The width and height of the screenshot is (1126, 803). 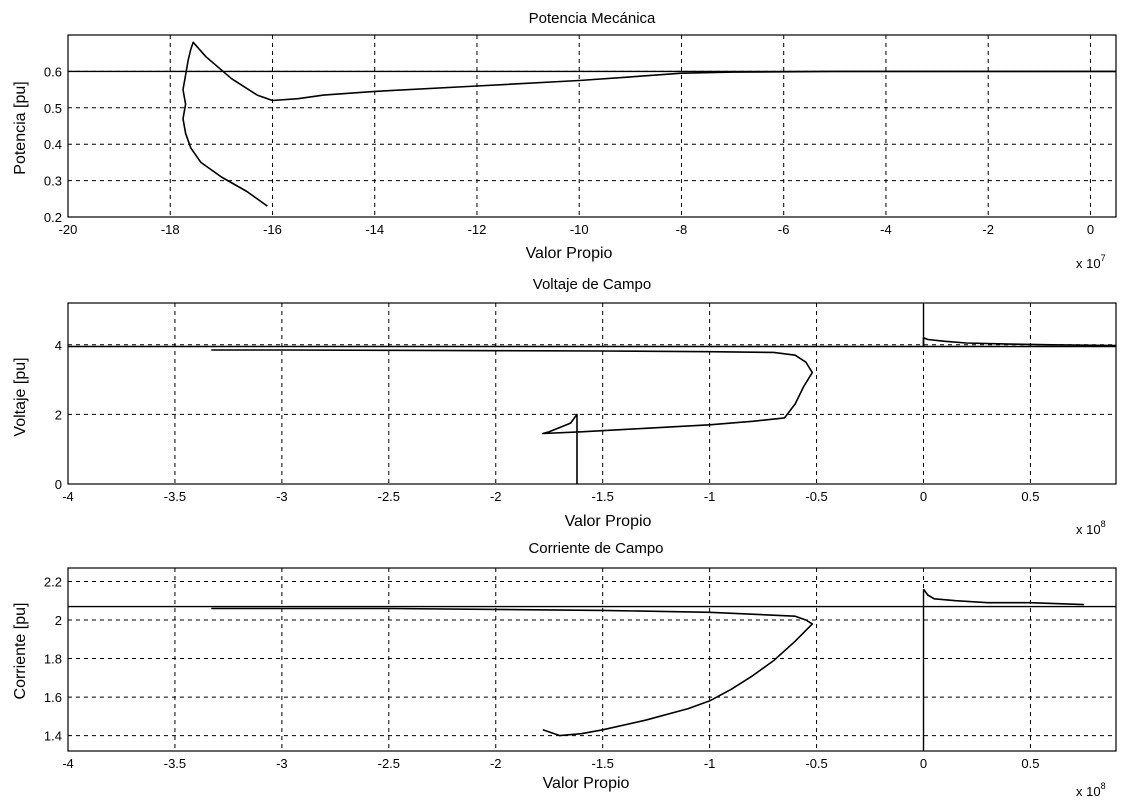 I want to click on y-tick-label: 0.4, so click(x=53, y=144).